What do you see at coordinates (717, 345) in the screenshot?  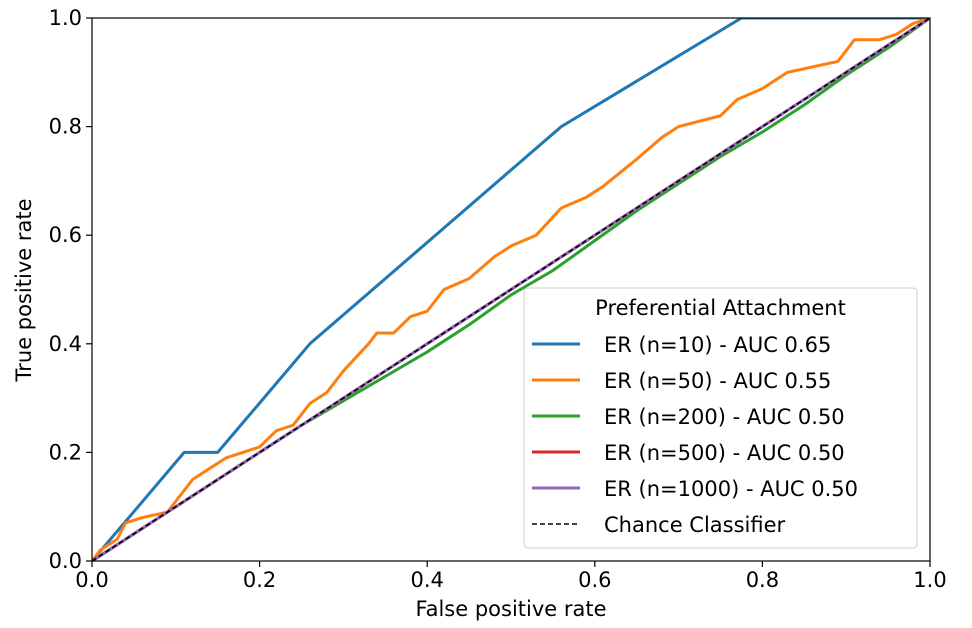 I see `legend-entry-label: ER (n=10) - AUC 0.65` at bounding box center [717, 345].